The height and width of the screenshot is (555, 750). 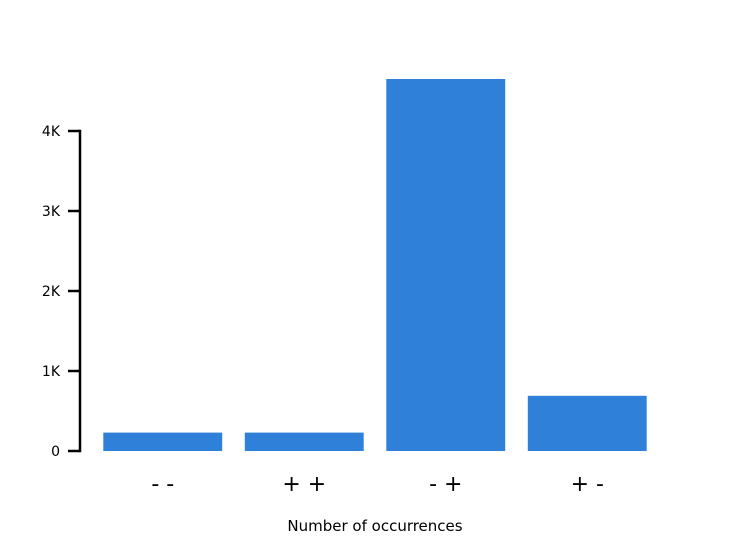 I want to click on x-axis-title: Number of occurrences, so click(x=374, y=526).